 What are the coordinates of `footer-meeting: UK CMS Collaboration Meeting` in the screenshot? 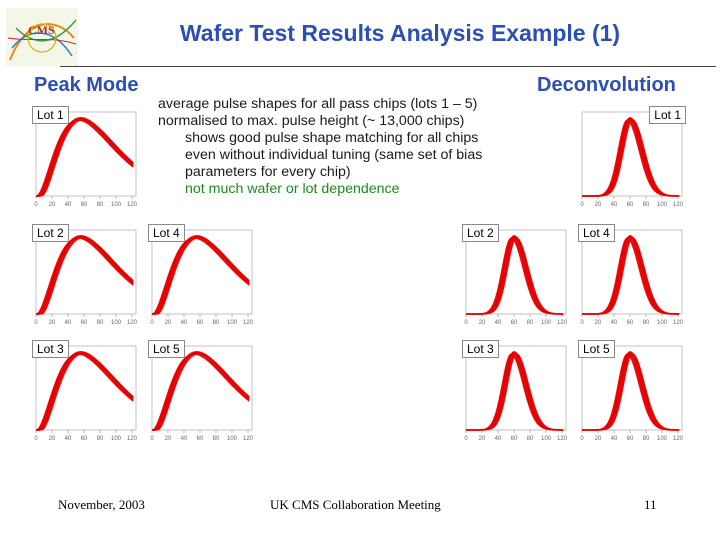 It's located at (355, 504).